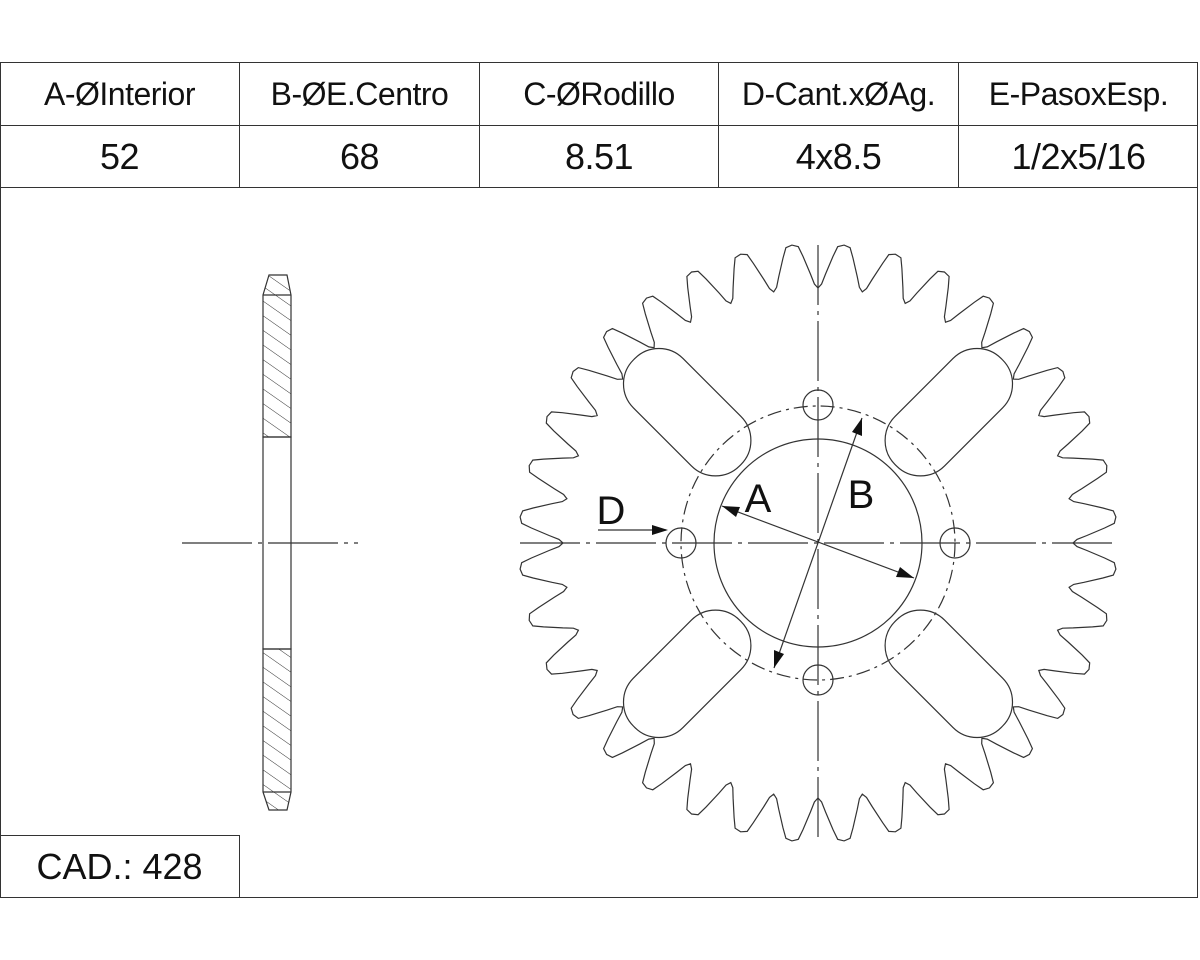  Describe the element at coordinates (277, 729) in the screenshot. I see `side-view-lower-section` at that location.